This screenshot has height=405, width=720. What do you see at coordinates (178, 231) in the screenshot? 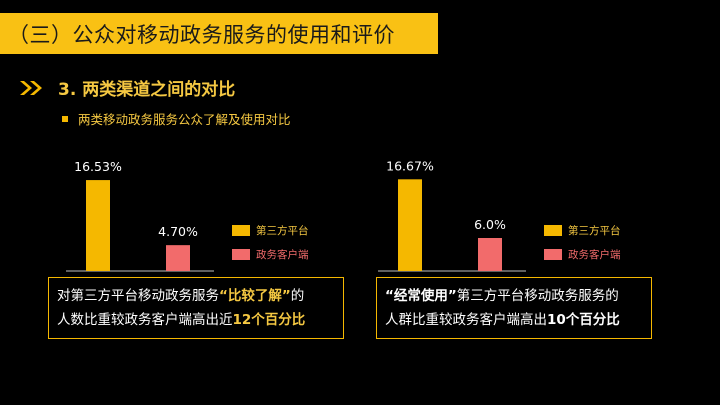
I see `value-label-gov-client: 4.70%` at bounding box center [178, 231].